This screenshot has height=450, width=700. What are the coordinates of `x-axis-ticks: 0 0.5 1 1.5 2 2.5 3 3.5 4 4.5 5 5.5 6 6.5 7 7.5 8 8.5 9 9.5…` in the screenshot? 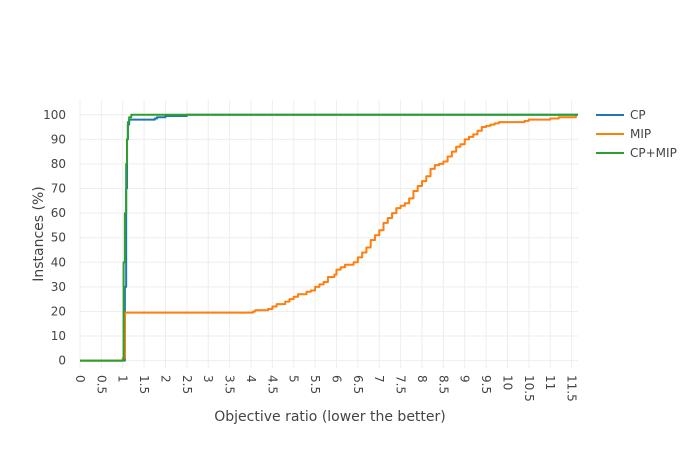 It's located at (326, 388).